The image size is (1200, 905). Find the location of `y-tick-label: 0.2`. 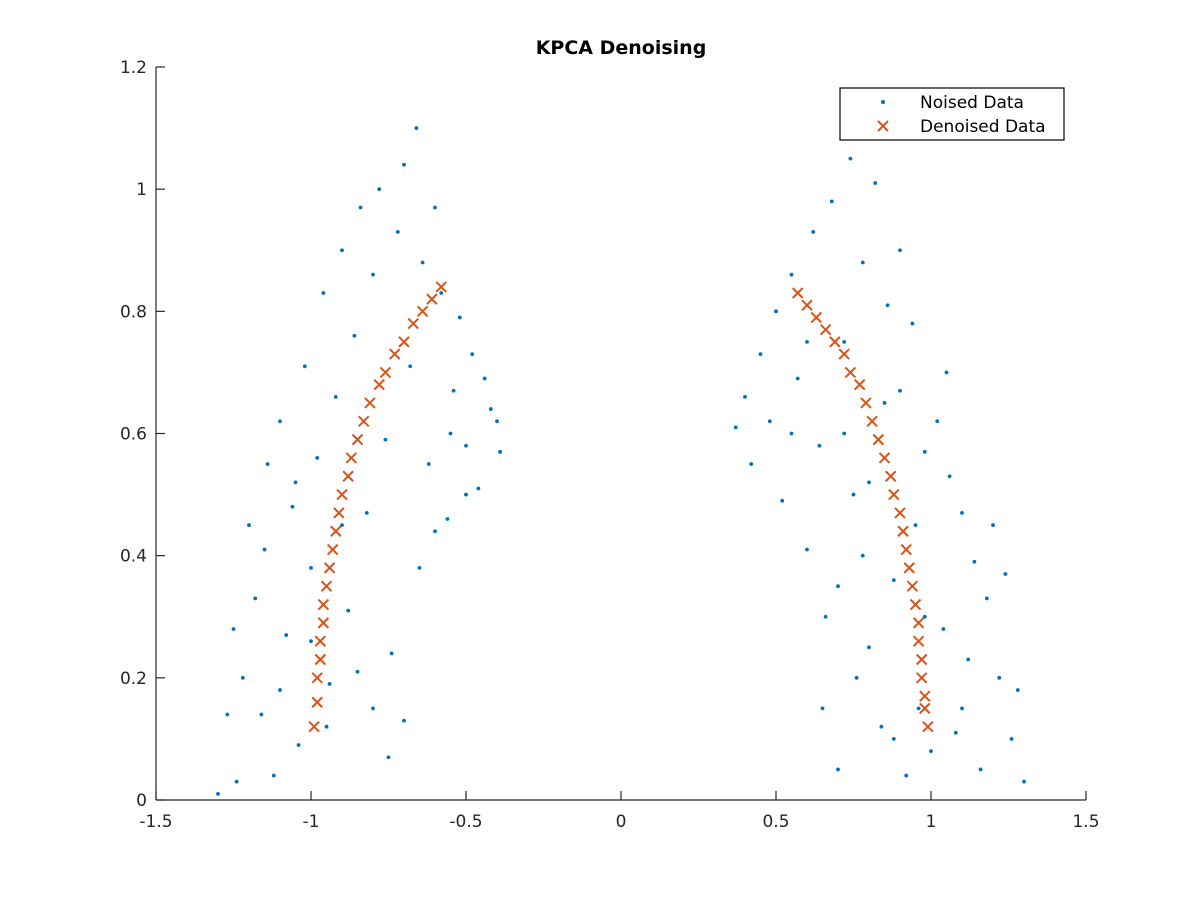

y-tick-label: 0.2 is located at coordinates (133, 679).